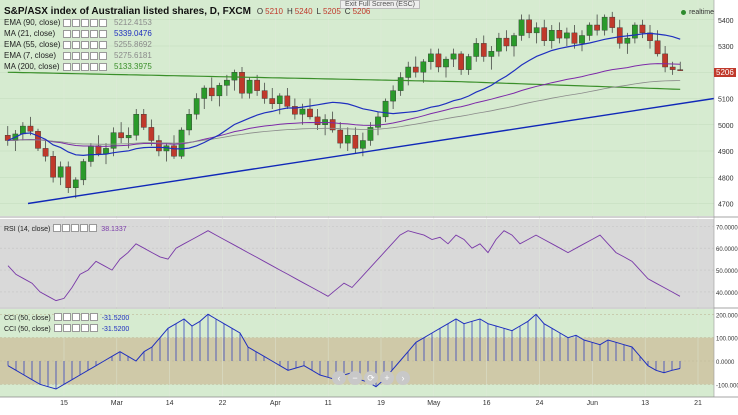 The width and height of the screenshot is (738, 415). What do you see at coordinates (725, 363) in the screenshot?
I see `cci-tick-label: 0.0000` at bounding box center [725, 363].